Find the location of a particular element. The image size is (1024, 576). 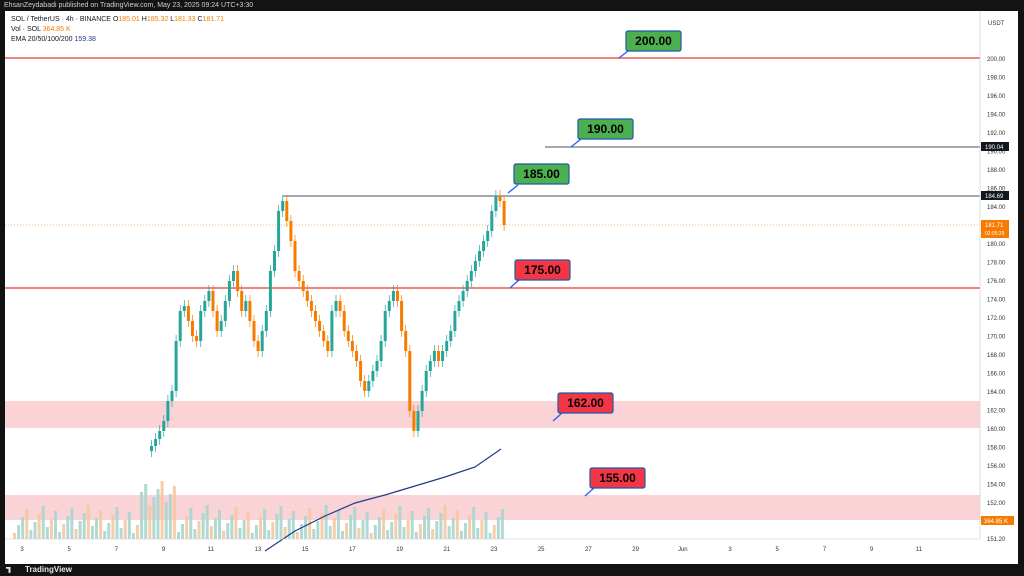

label-175: 175.00 is located at coordinates (542, 270).